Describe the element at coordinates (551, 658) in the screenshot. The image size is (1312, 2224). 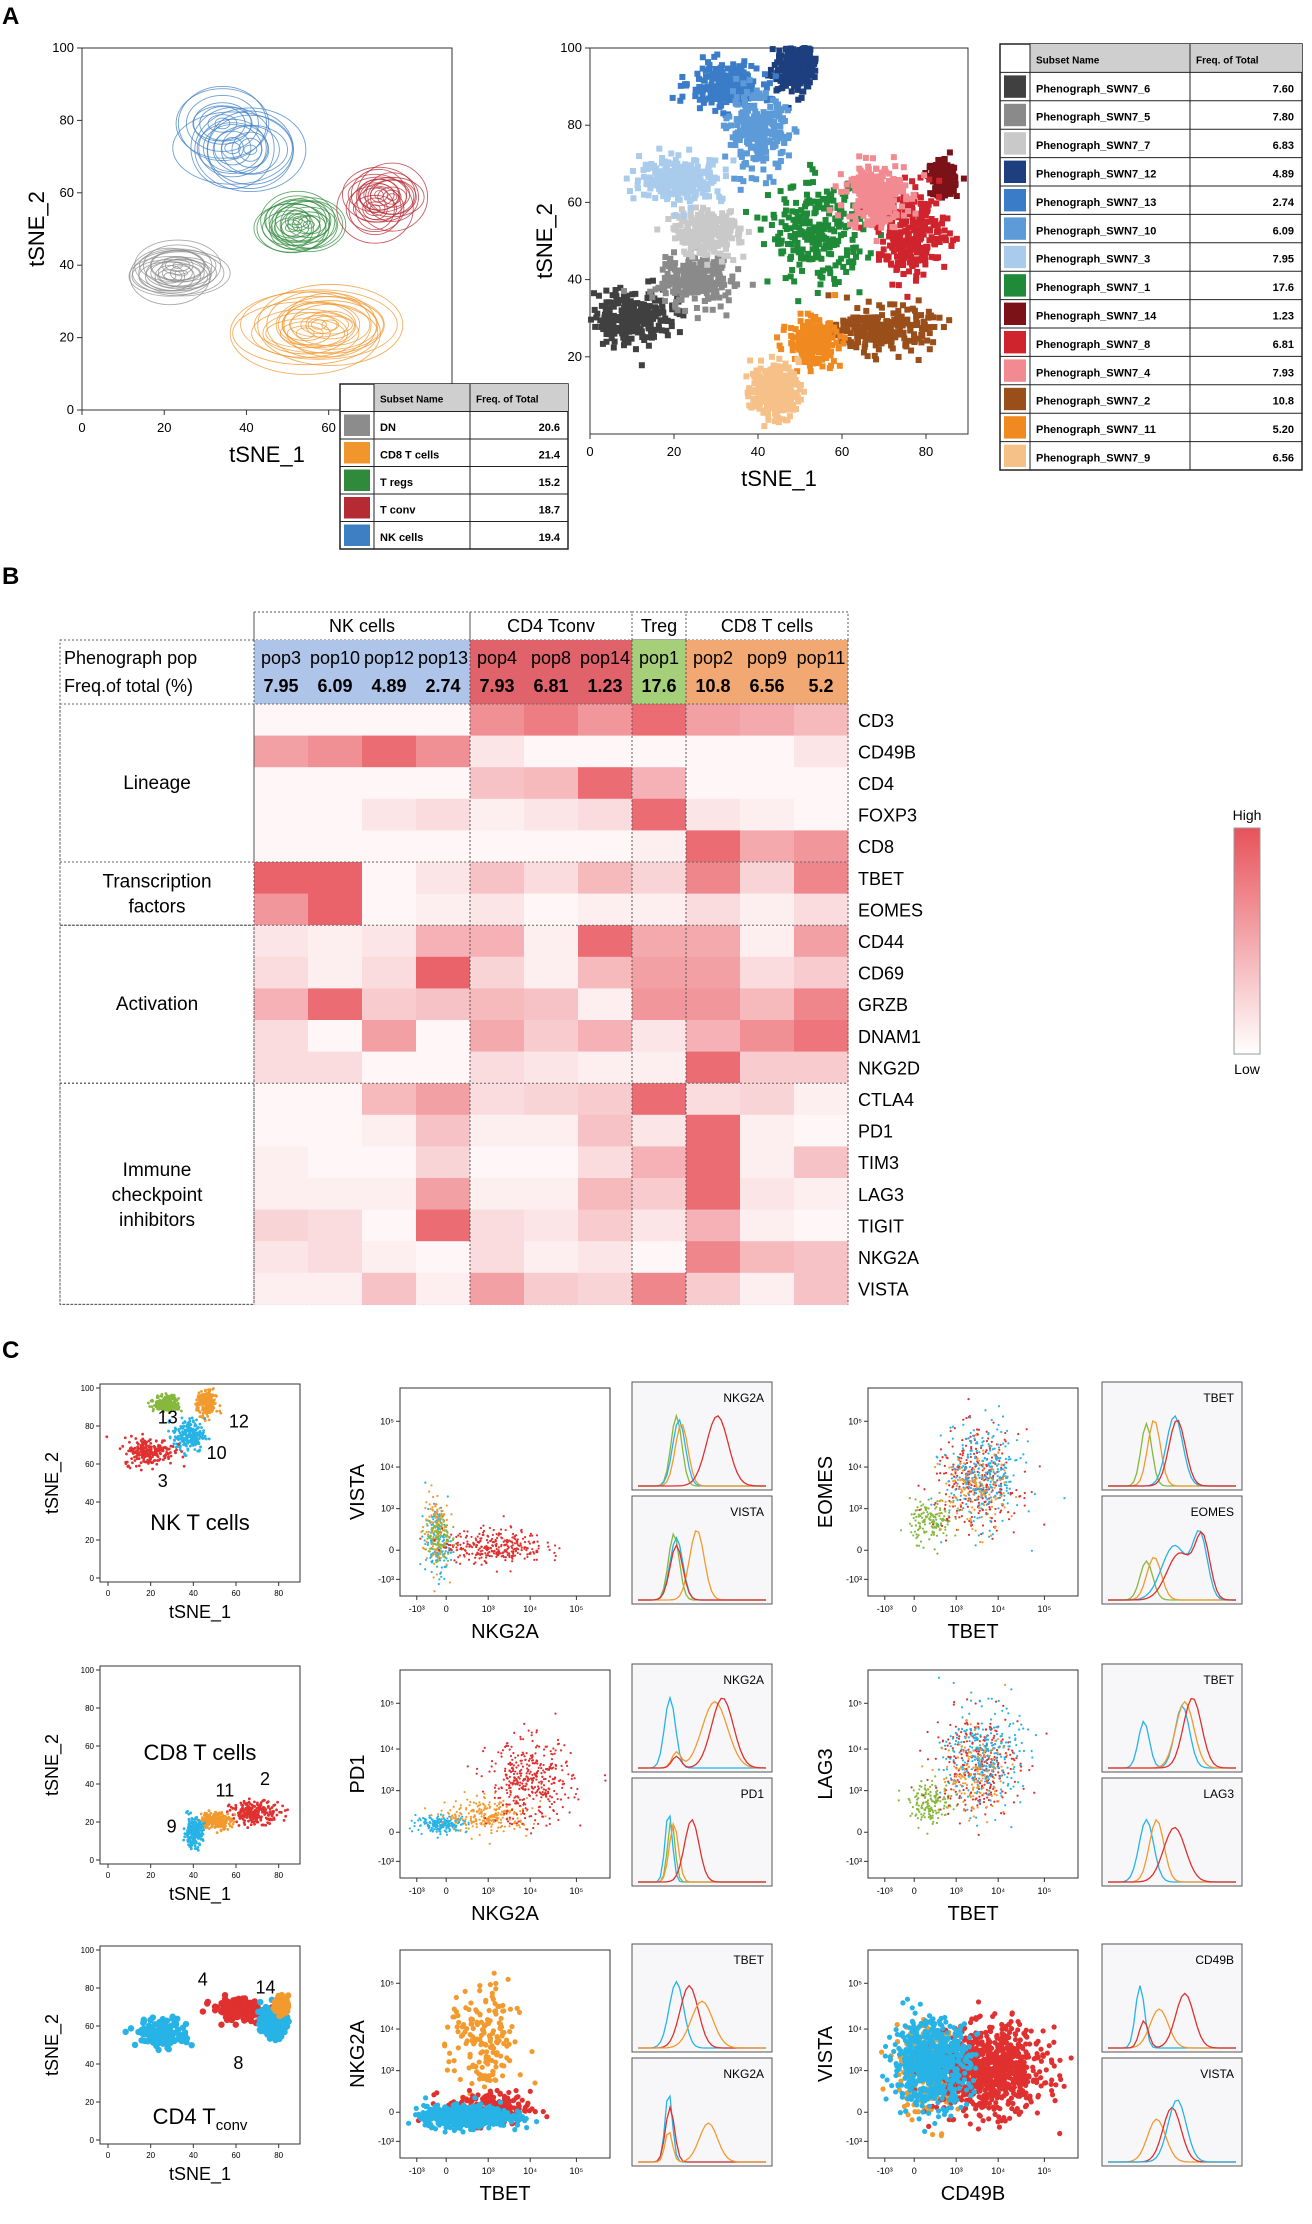
I see `column-label: pop8` at that location.